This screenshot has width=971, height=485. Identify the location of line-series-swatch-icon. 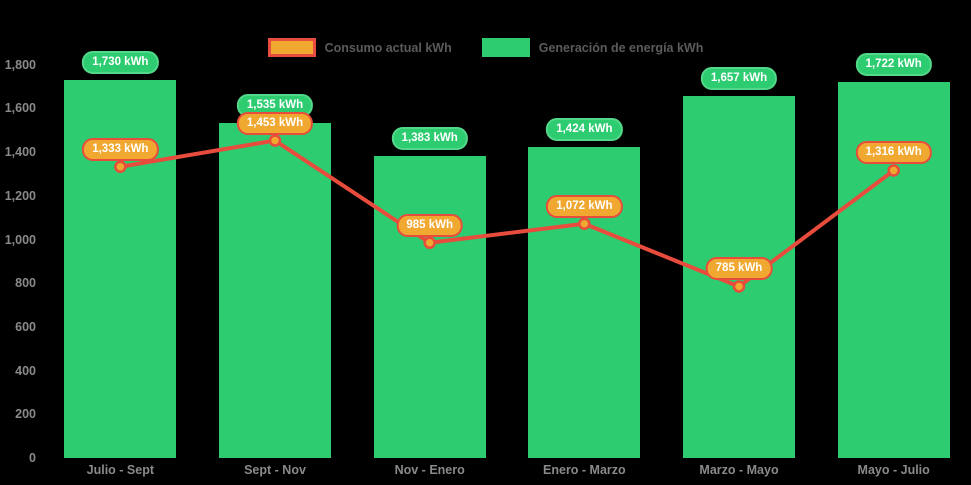
(291, 47).